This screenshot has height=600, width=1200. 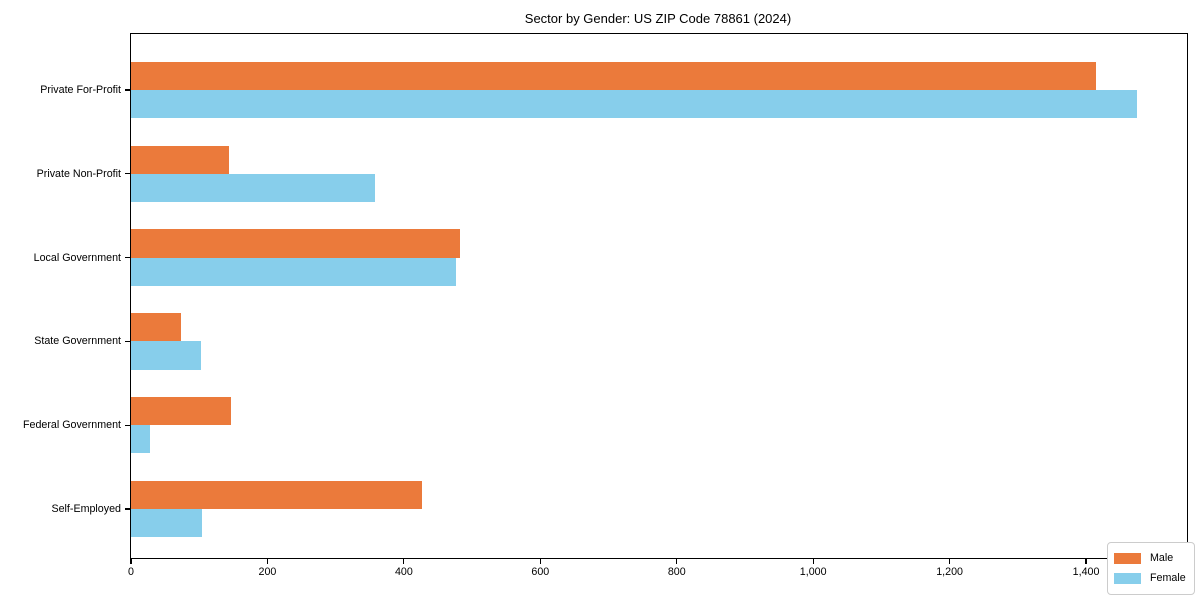 I want to click on y-tick-label-federal-government: Federal Government, so click(x=71, y=425).